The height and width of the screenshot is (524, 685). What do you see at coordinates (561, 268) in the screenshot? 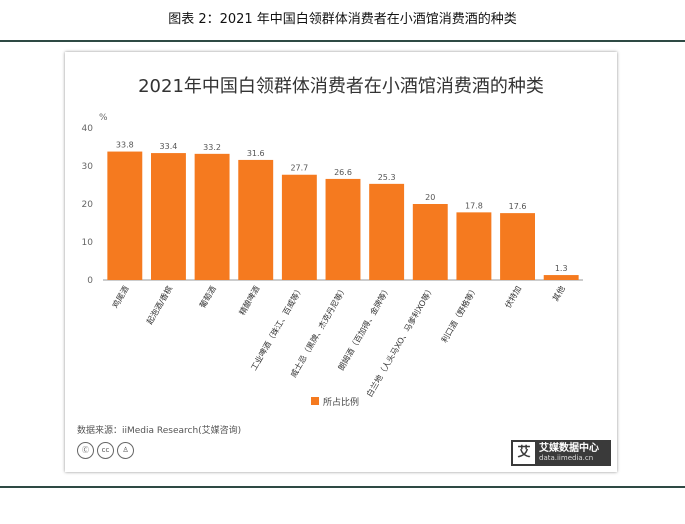
I see `bar-value-label: 1.3` at bounding box center [561, 268].